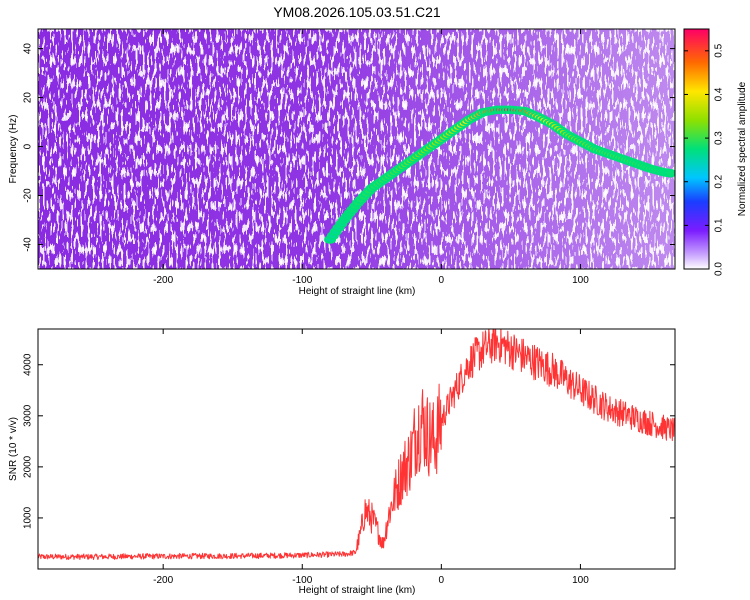 The height and width of the screenshot is (600, 750). What do you see at coordinates (719, 138) in the screenshot?
I see `colorbar-tick-label: 0.3` at bounding box center [719, 138].